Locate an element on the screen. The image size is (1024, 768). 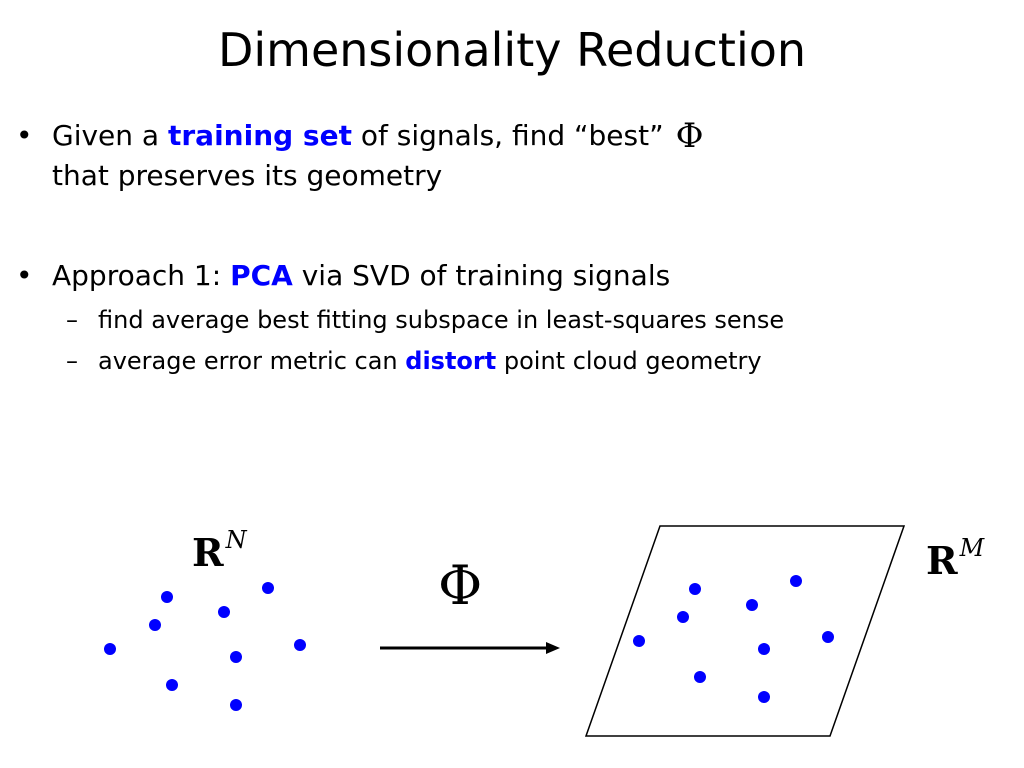
mapping-arrow is located at coordinates (470, 648).